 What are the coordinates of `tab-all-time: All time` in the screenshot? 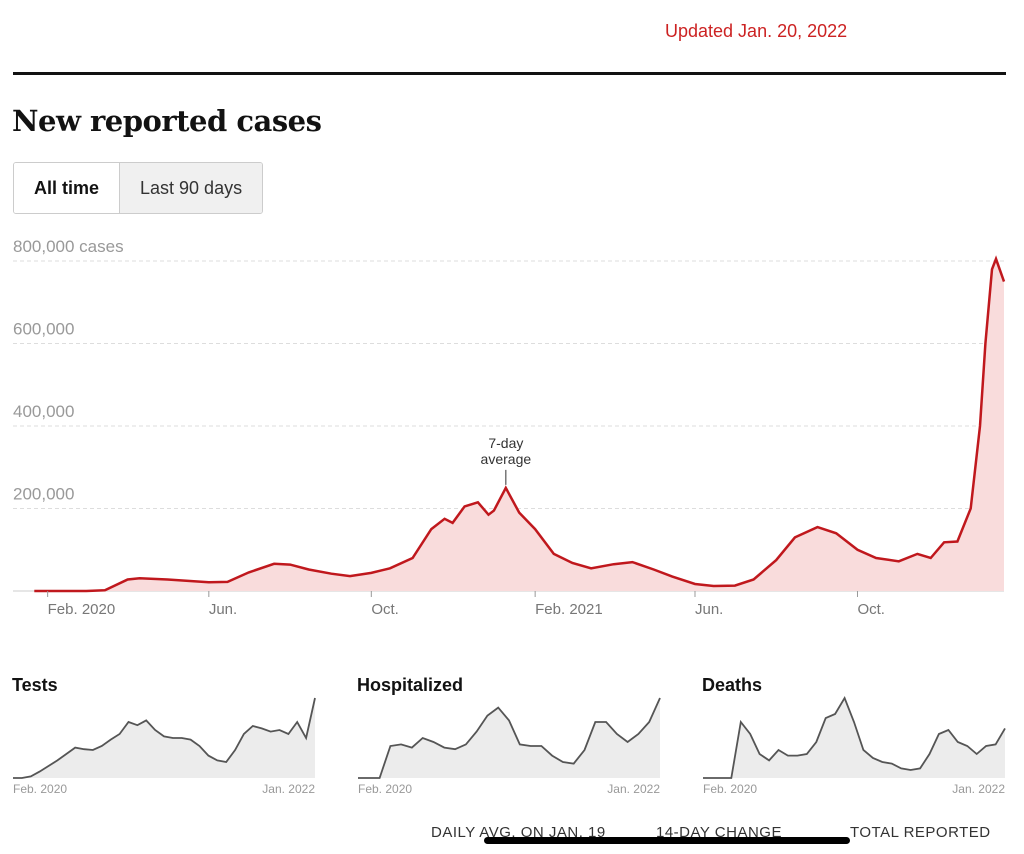 It's located at (67, 188).